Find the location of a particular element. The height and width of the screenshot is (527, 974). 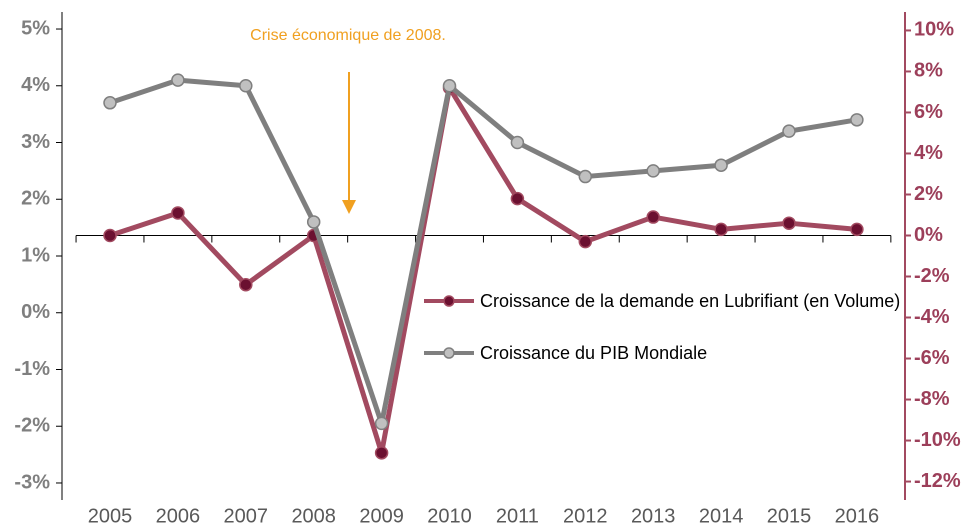

y-tick-label: 1% is located at coordinates (35, 255).